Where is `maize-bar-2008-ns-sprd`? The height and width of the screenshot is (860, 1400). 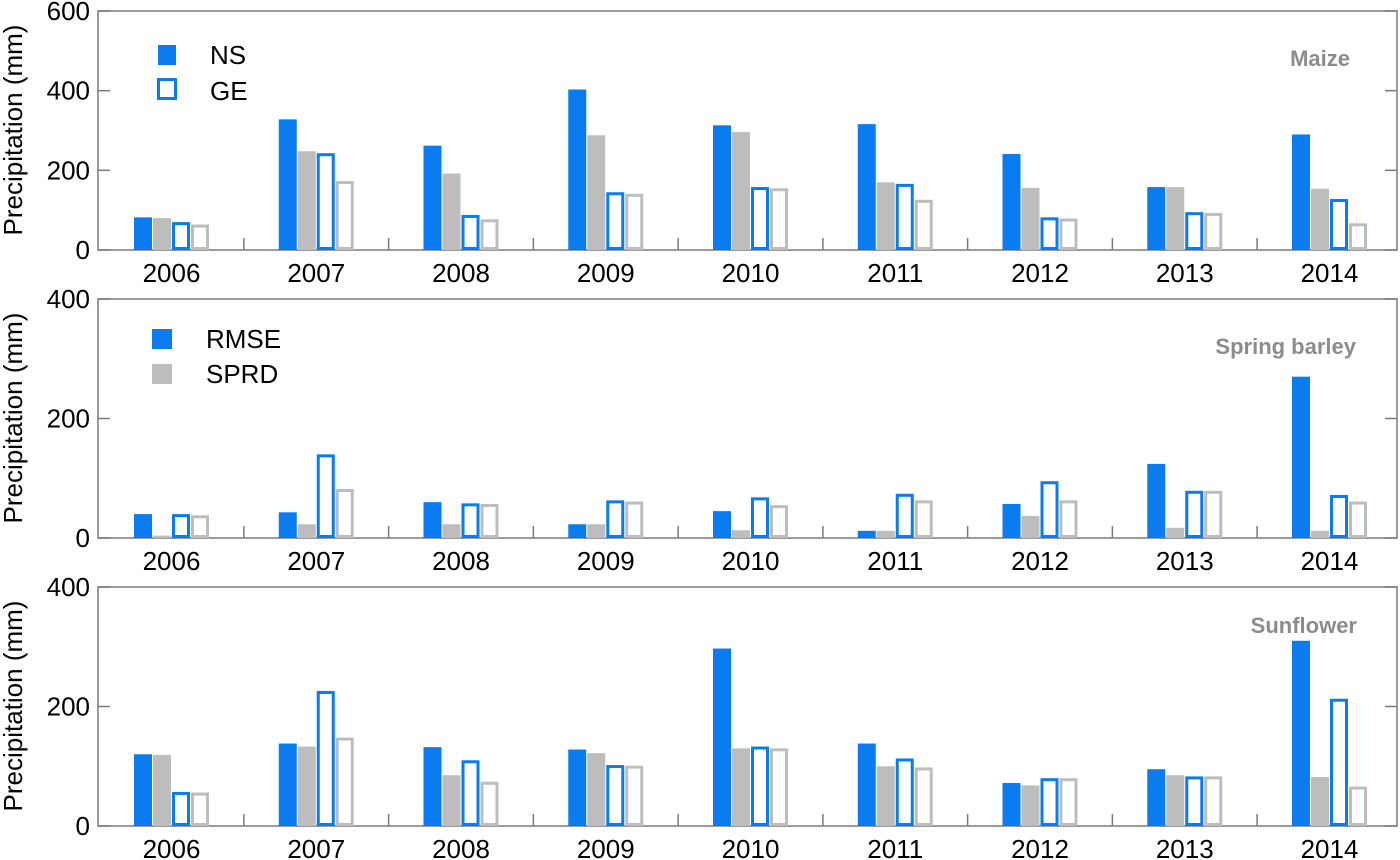 maize-bar-2008-ns-sprd is located at coordinates (451, 211).